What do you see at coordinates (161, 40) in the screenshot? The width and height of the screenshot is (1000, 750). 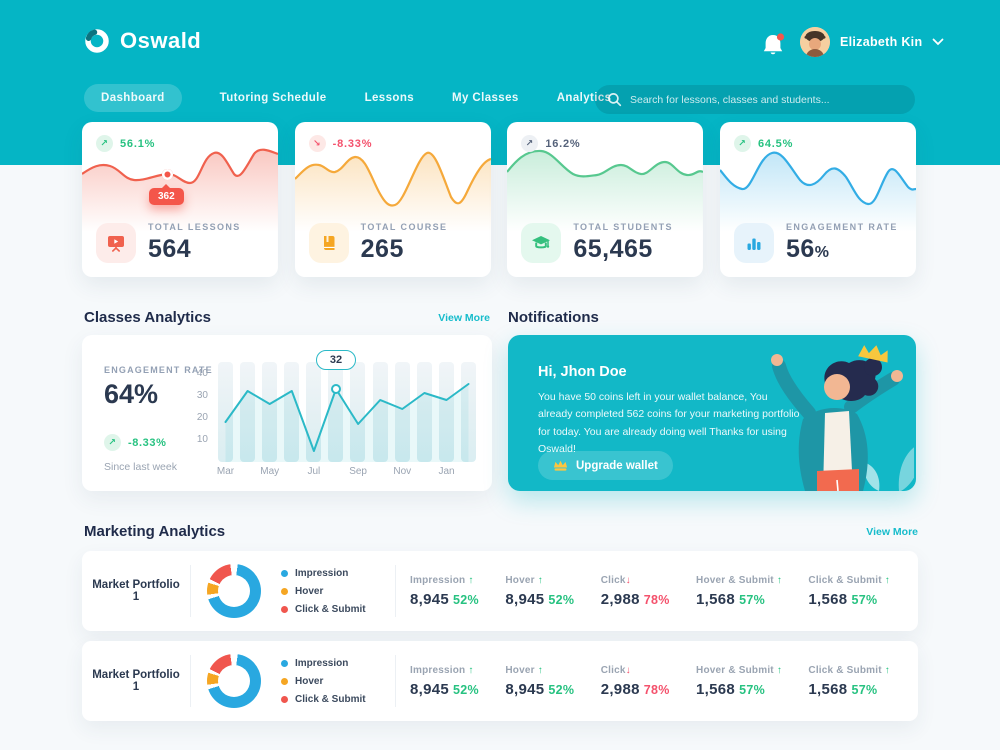 I see `logo-text: Oswald` at bounding box center [161, 40].